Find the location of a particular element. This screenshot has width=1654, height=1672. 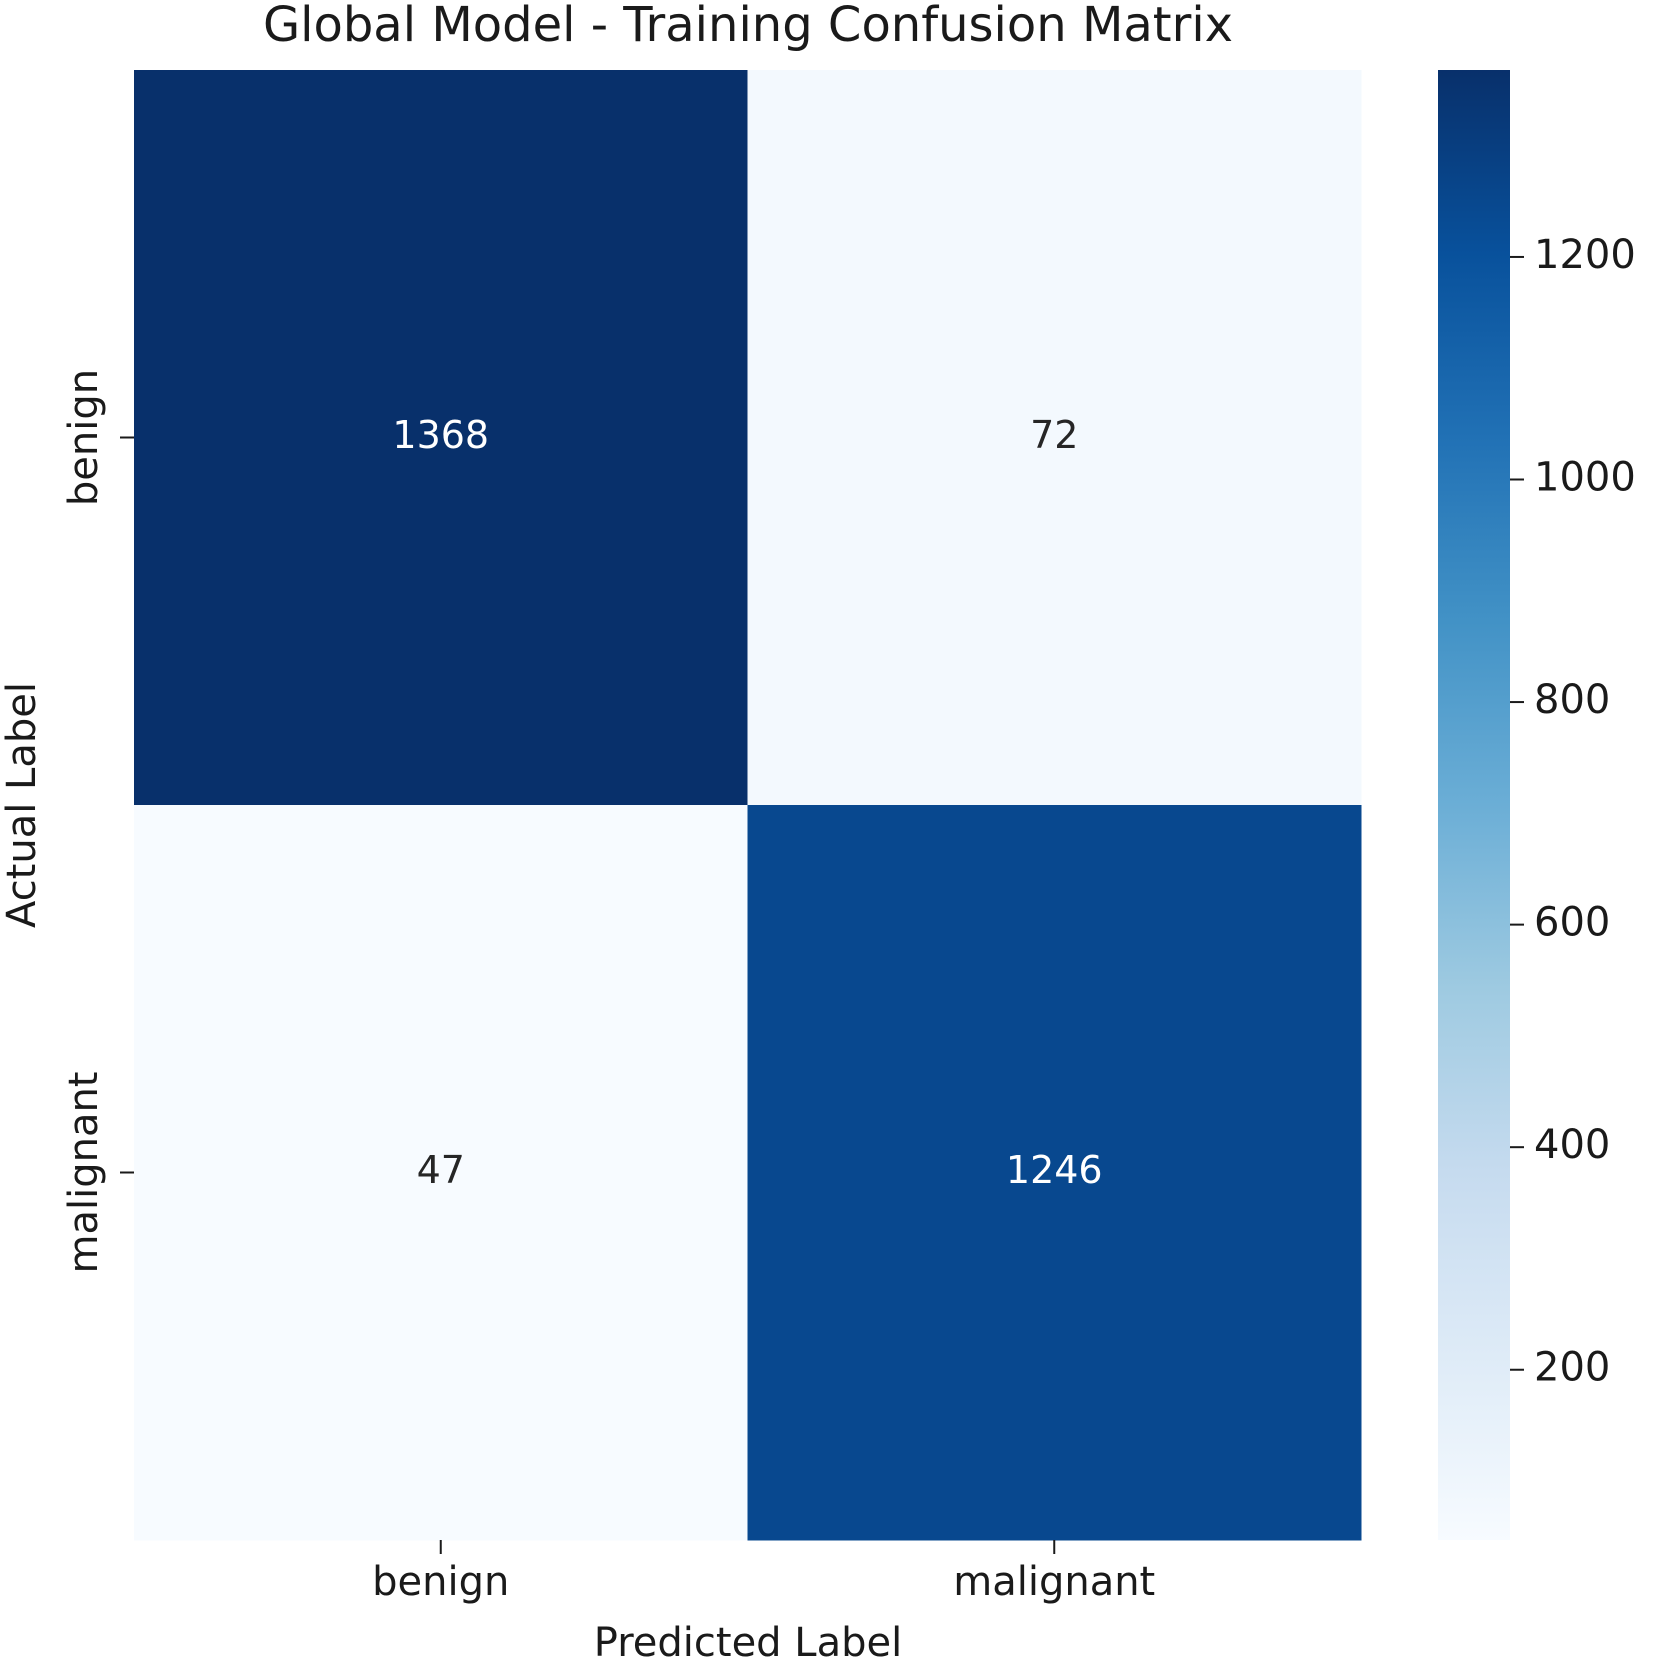

colorbar is located at coordinates (1474, 805).